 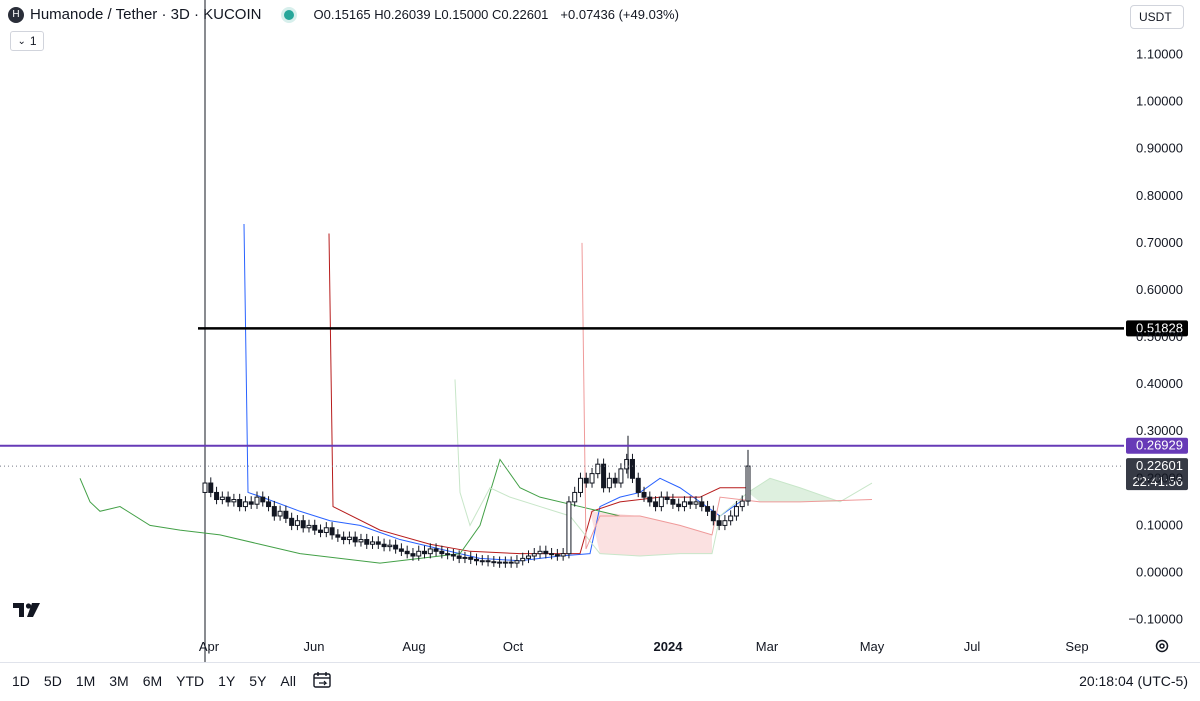 I want to click on range-button-1d: 1D, so click(x=21, y=681).